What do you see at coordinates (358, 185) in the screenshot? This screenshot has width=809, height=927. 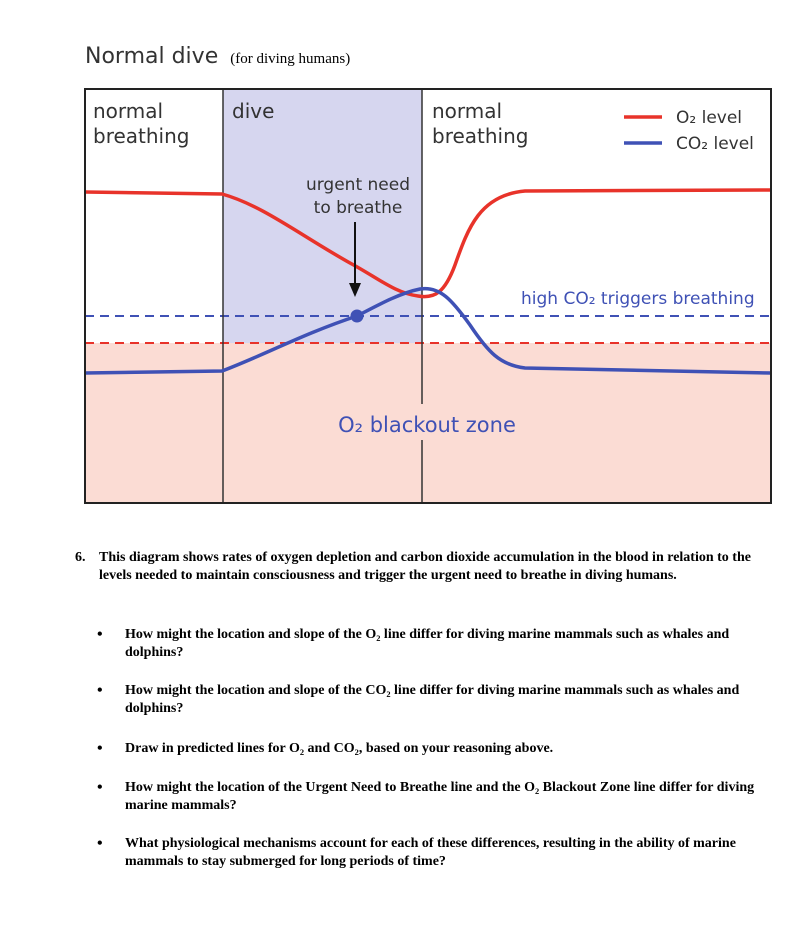 I see `urgent-need-label-line1: urgent need` at bounding box center [358, 185].